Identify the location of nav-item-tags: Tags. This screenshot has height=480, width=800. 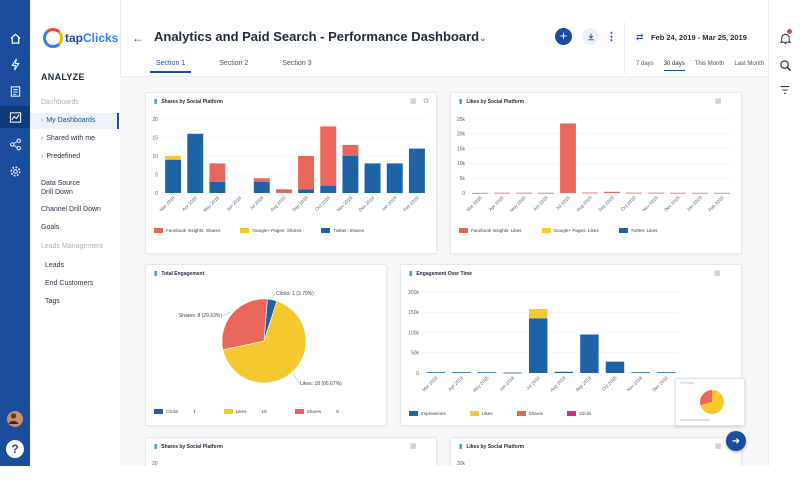
(52, 301).